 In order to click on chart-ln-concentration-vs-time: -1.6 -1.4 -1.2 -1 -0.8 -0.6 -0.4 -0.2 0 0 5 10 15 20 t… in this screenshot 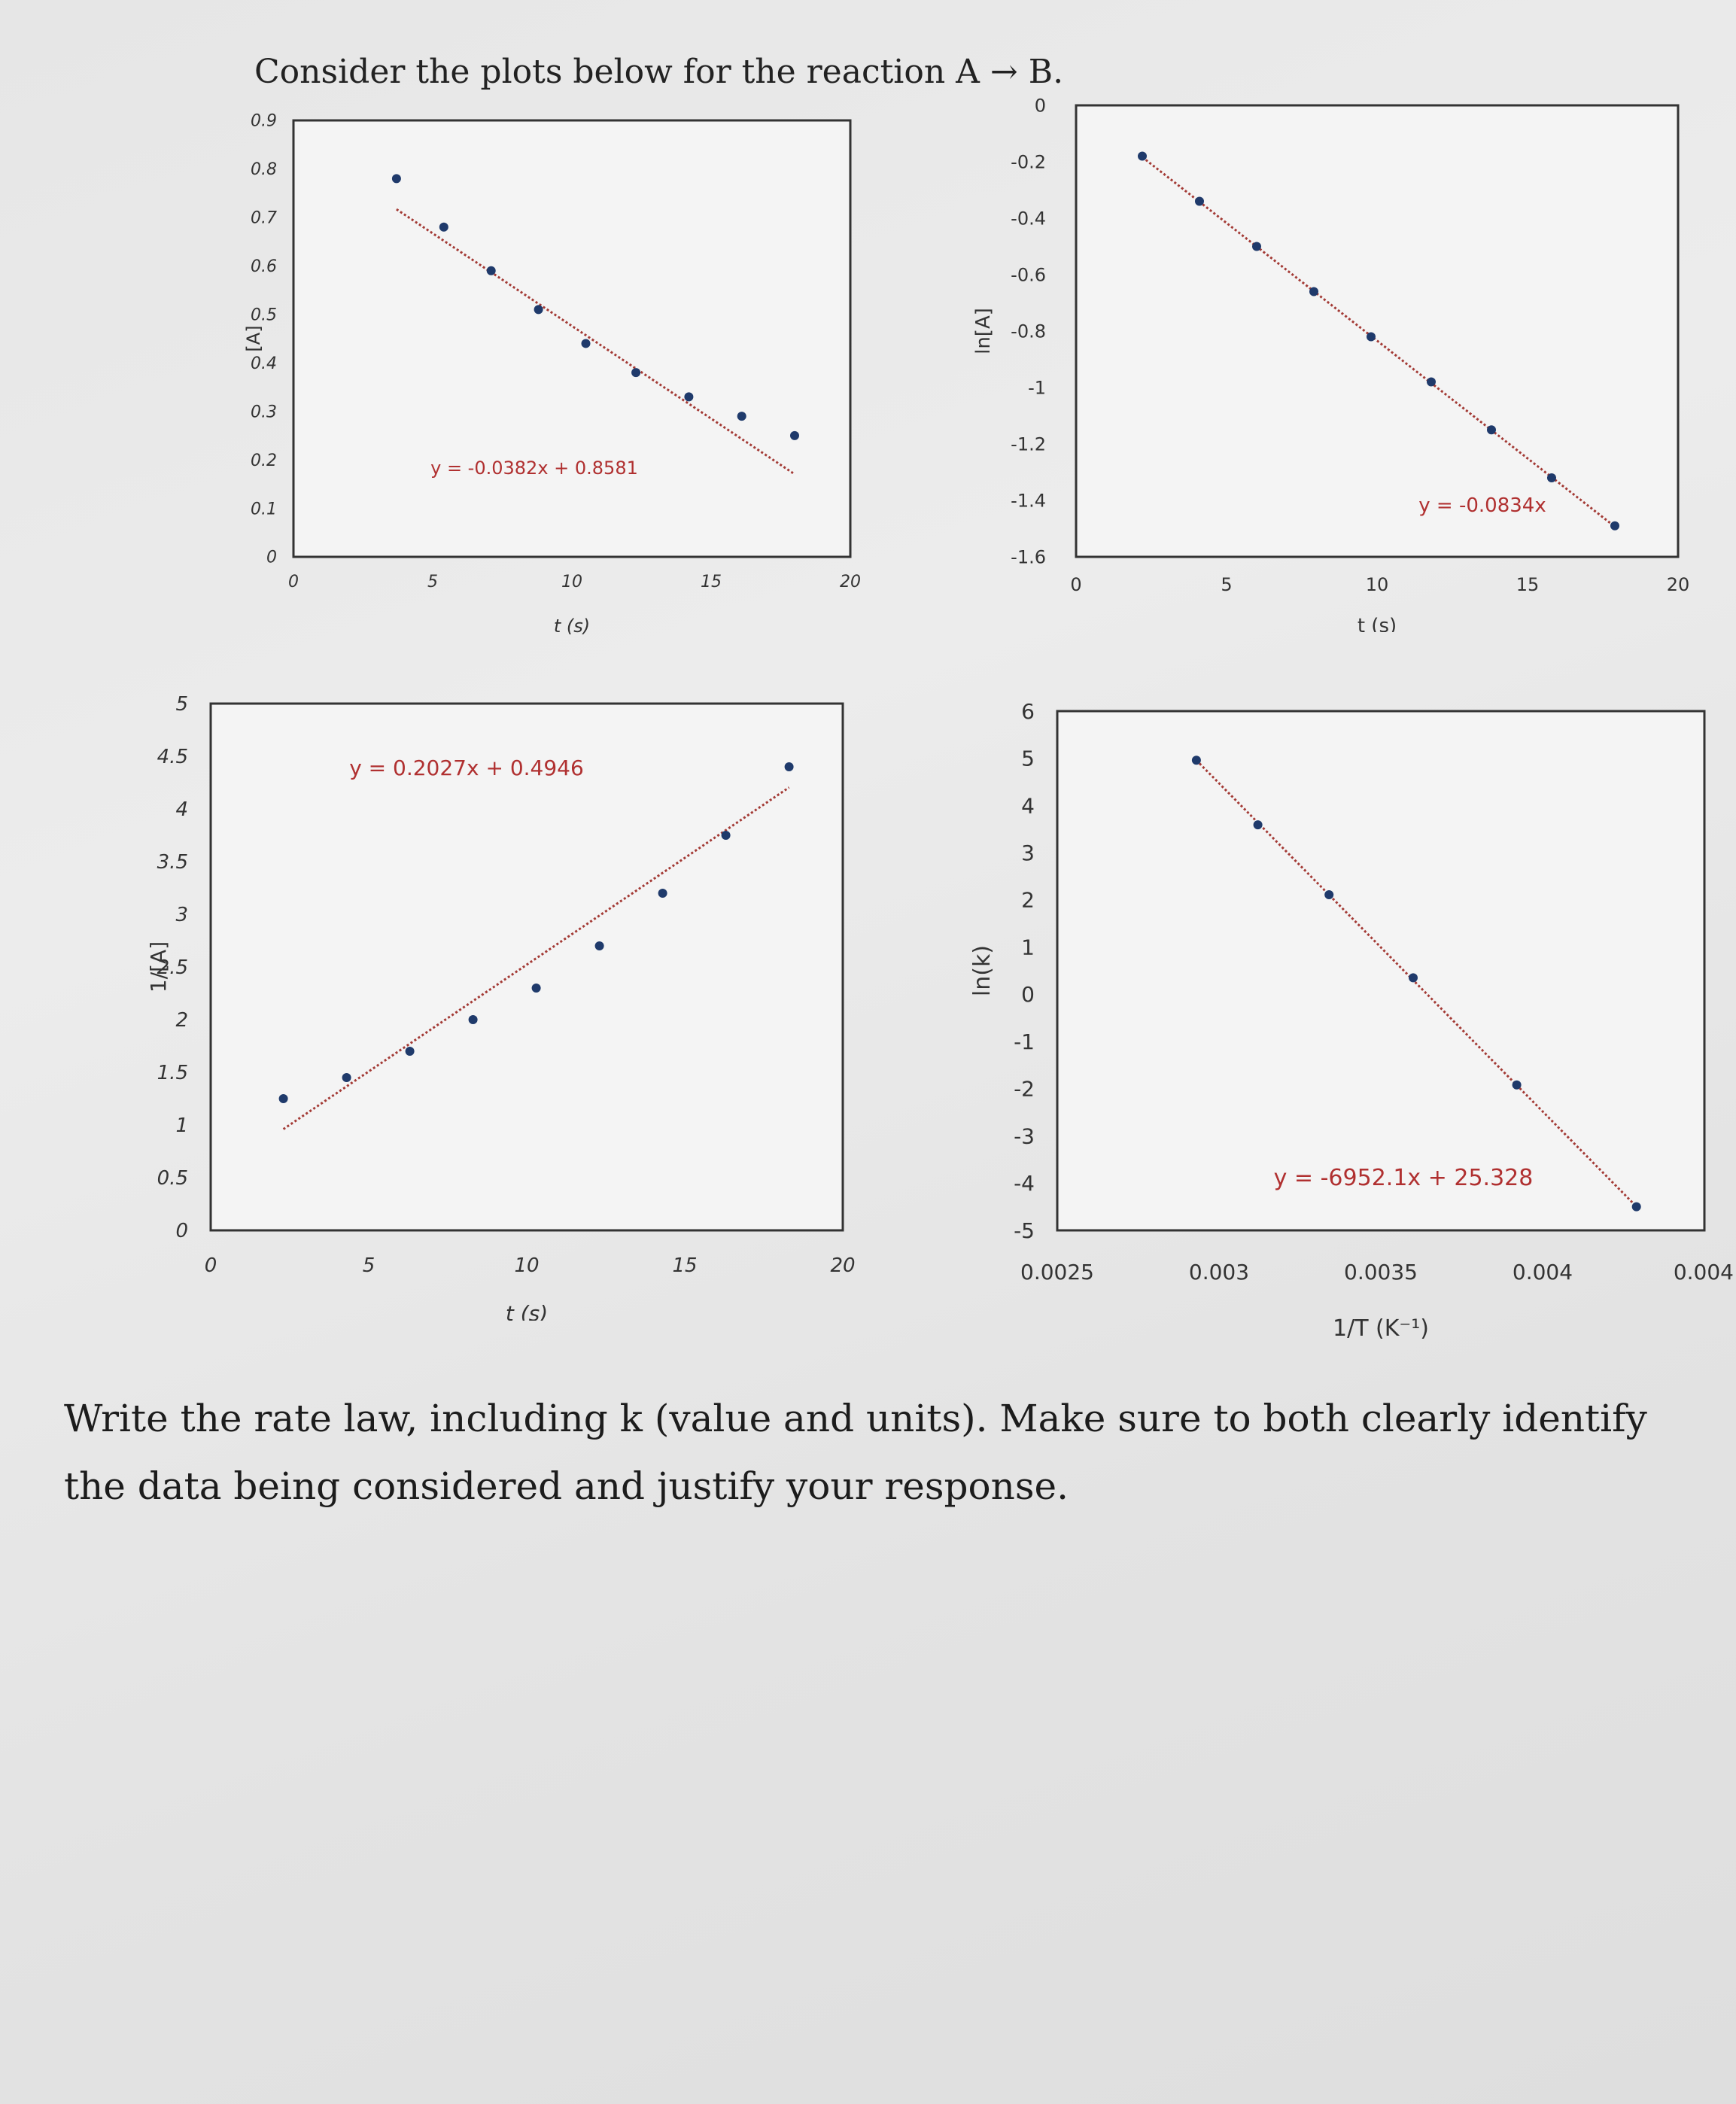, I will do `click(1331, 364)`.